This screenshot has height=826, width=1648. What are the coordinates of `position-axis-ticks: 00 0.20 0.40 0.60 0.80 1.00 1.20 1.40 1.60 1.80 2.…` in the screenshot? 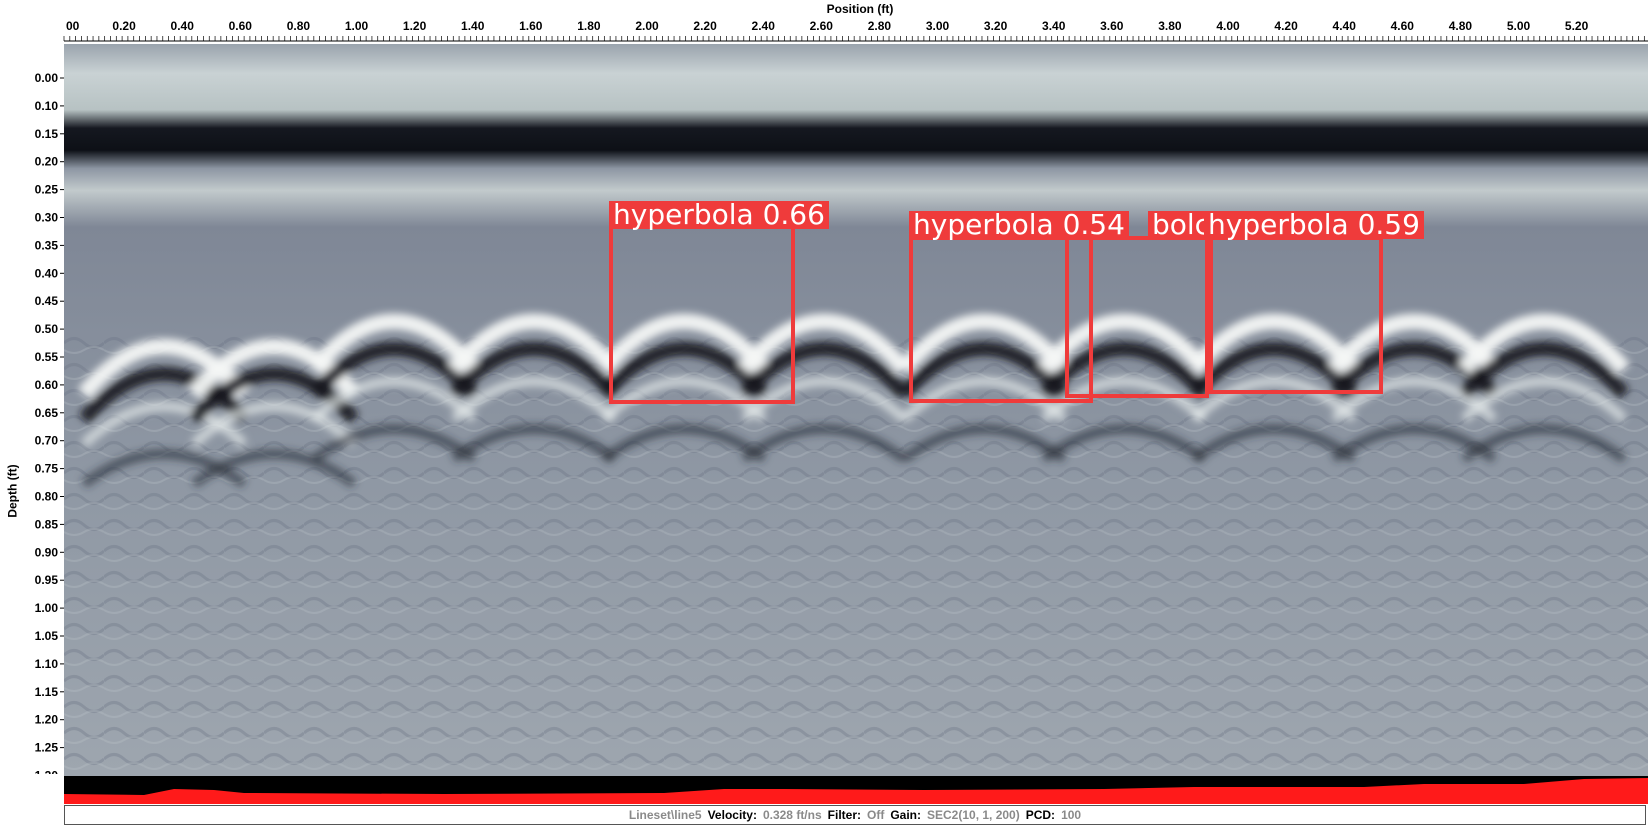 It's located at (824, 22).